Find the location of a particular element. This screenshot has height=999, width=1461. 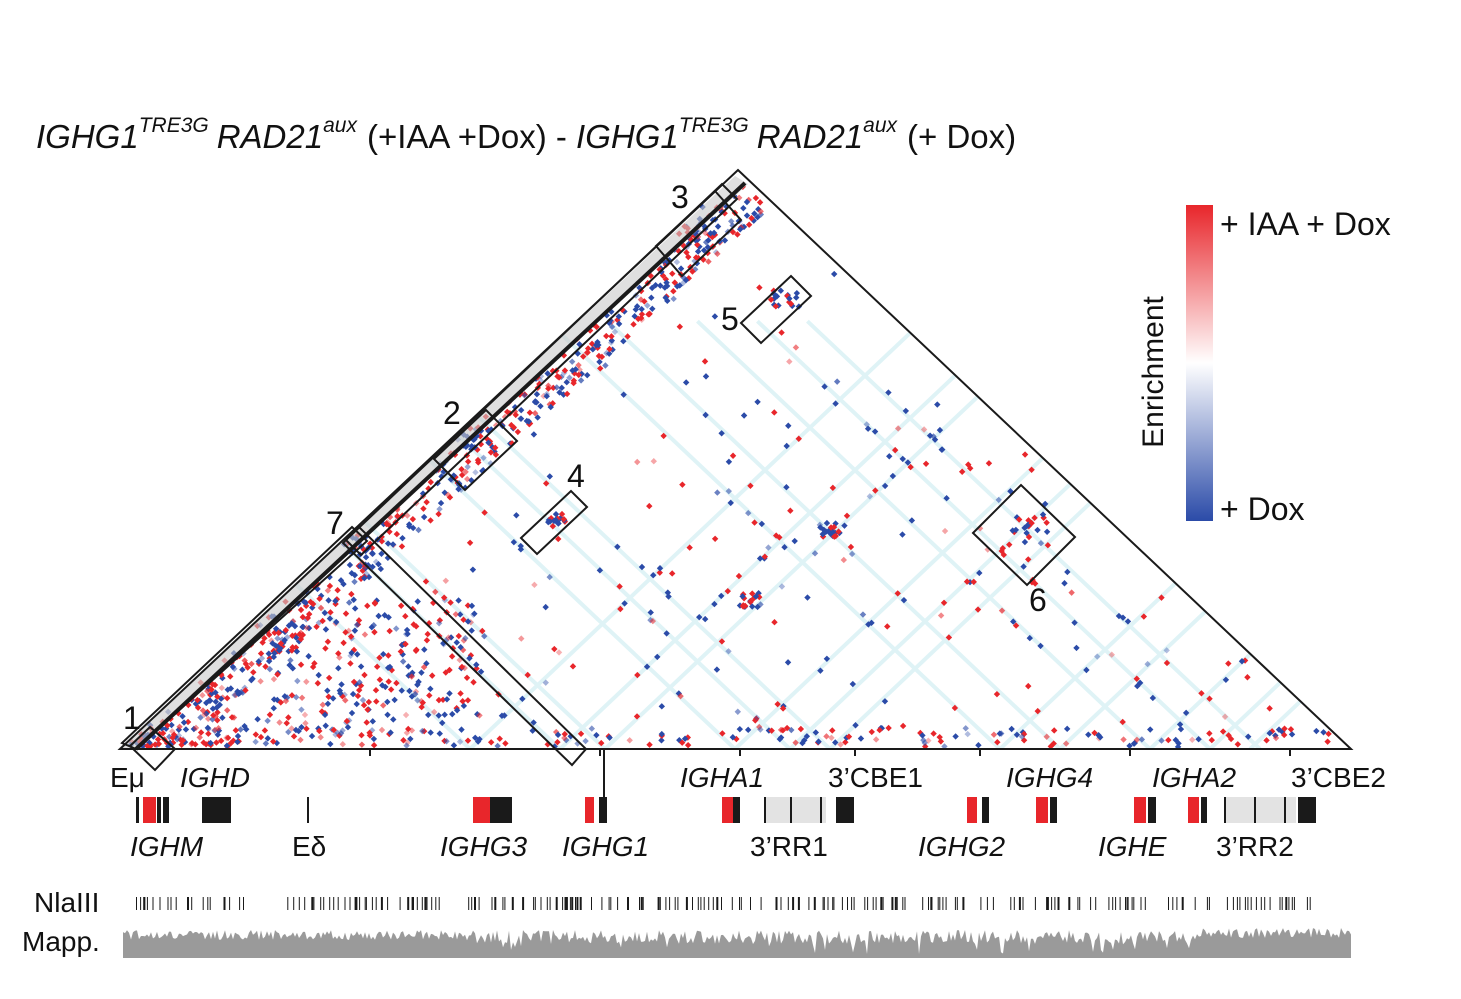

label-edelta: Eδ is located at coordinates (309, 846).